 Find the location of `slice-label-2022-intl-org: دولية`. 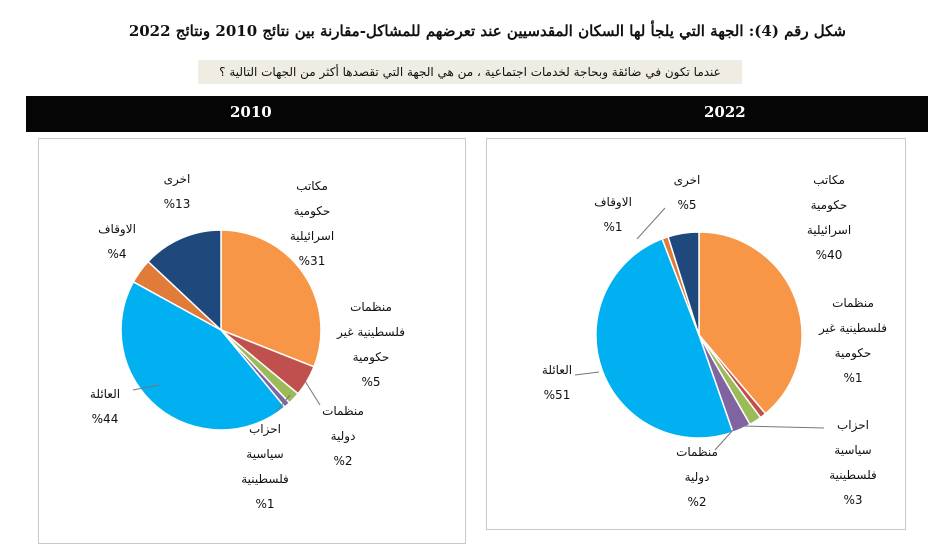

slice-label-2022-intl-org: دولية is located at coordinates (697, 477).